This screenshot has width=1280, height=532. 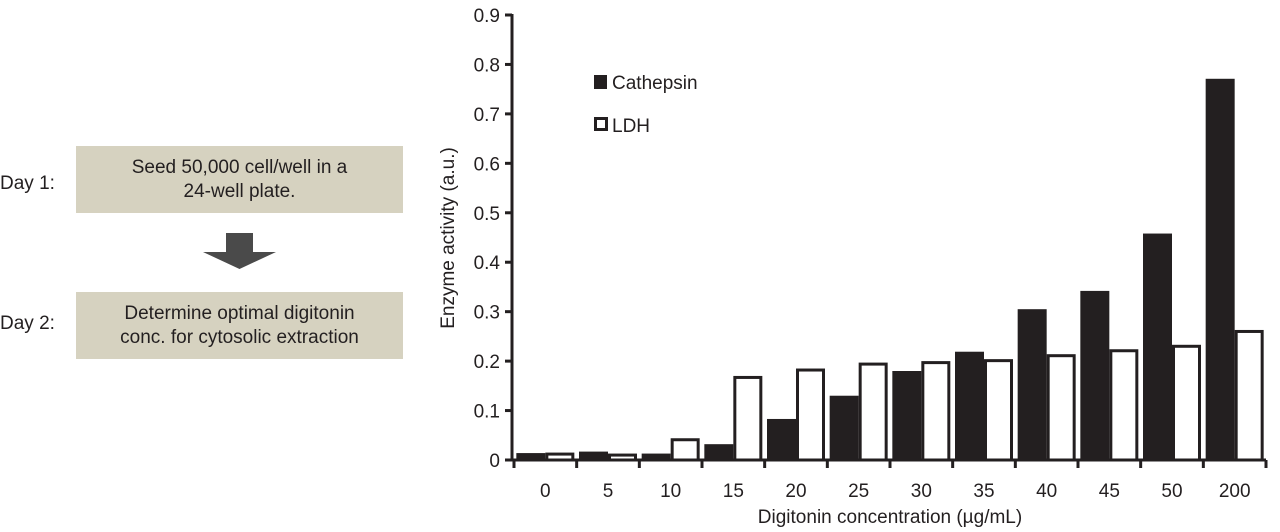 What do you see at coordinates (27, 183) in the screenshot?
I see `day-1-label: Day 1:` at bounding box center [27, 183].